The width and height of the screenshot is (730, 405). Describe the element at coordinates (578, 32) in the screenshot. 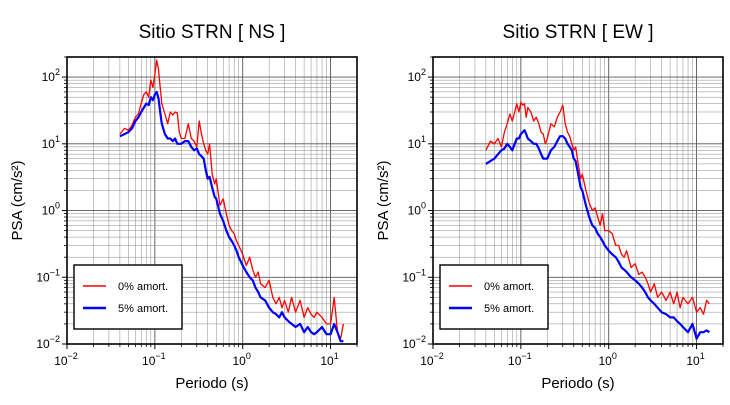

I see `chart-title: Sitio STRN [ EW ]` at that location.